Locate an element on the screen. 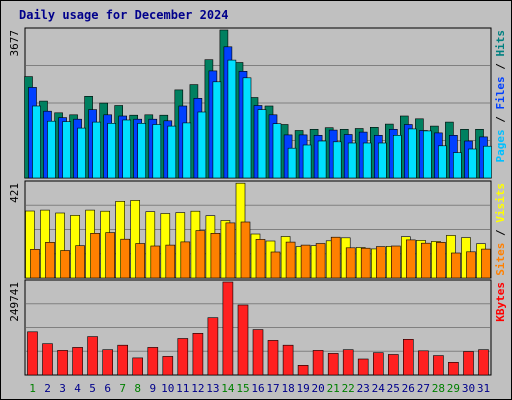 The height and width of the screenshot is (400, 512). legend-entry: Hits is located at coordinates (500, 43).